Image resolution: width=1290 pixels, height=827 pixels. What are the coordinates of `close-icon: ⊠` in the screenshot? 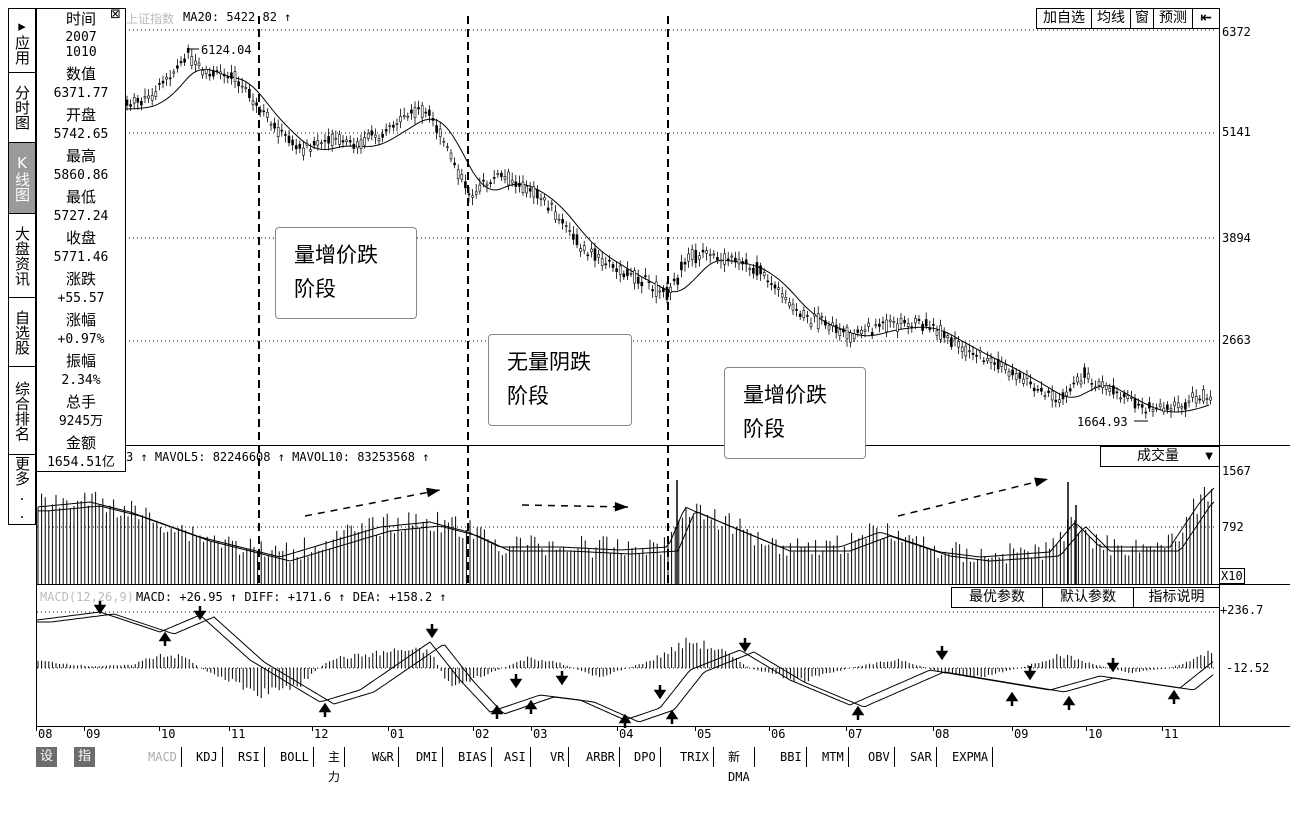 It's located at (115, 14).